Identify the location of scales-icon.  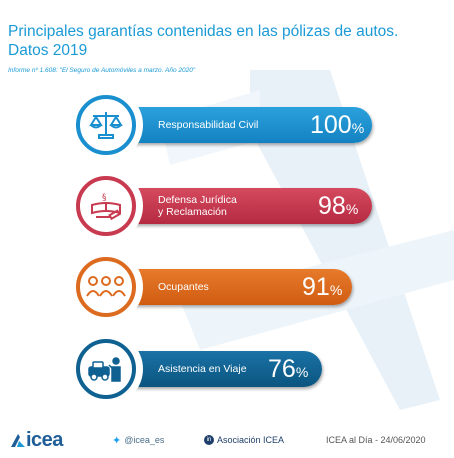
(106, 125).